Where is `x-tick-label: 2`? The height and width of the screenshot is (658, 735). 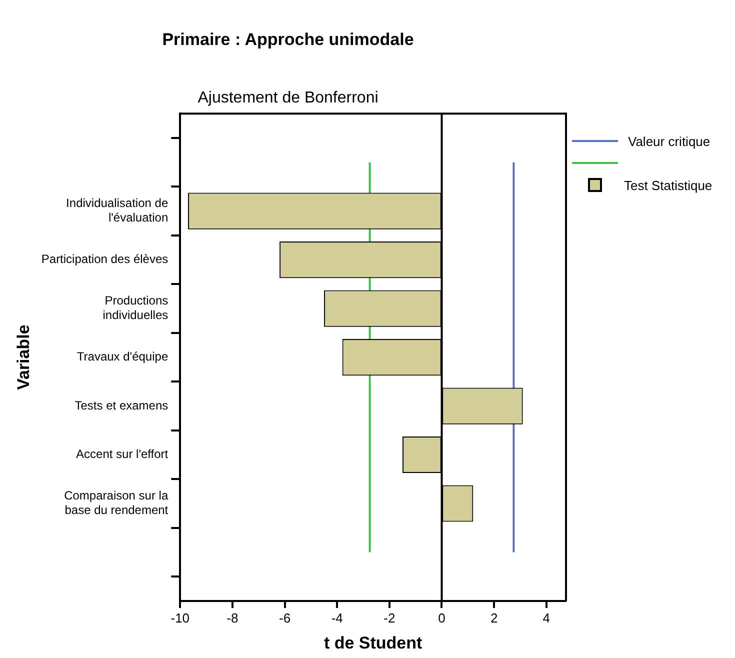 x-tick-label: 2 is located at coordinates (494, 618).